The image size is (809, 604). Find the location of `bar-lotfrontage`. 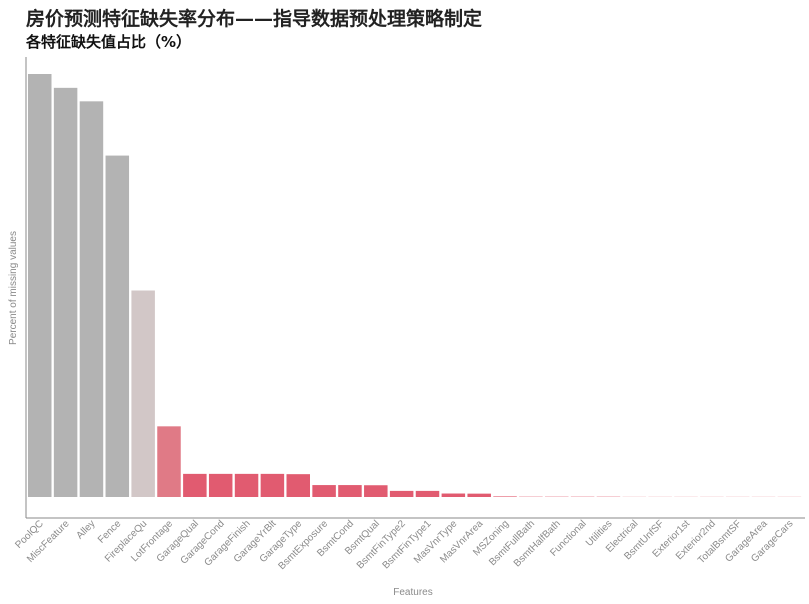

bar-lotfrontage is located at coordinates (169, 461).